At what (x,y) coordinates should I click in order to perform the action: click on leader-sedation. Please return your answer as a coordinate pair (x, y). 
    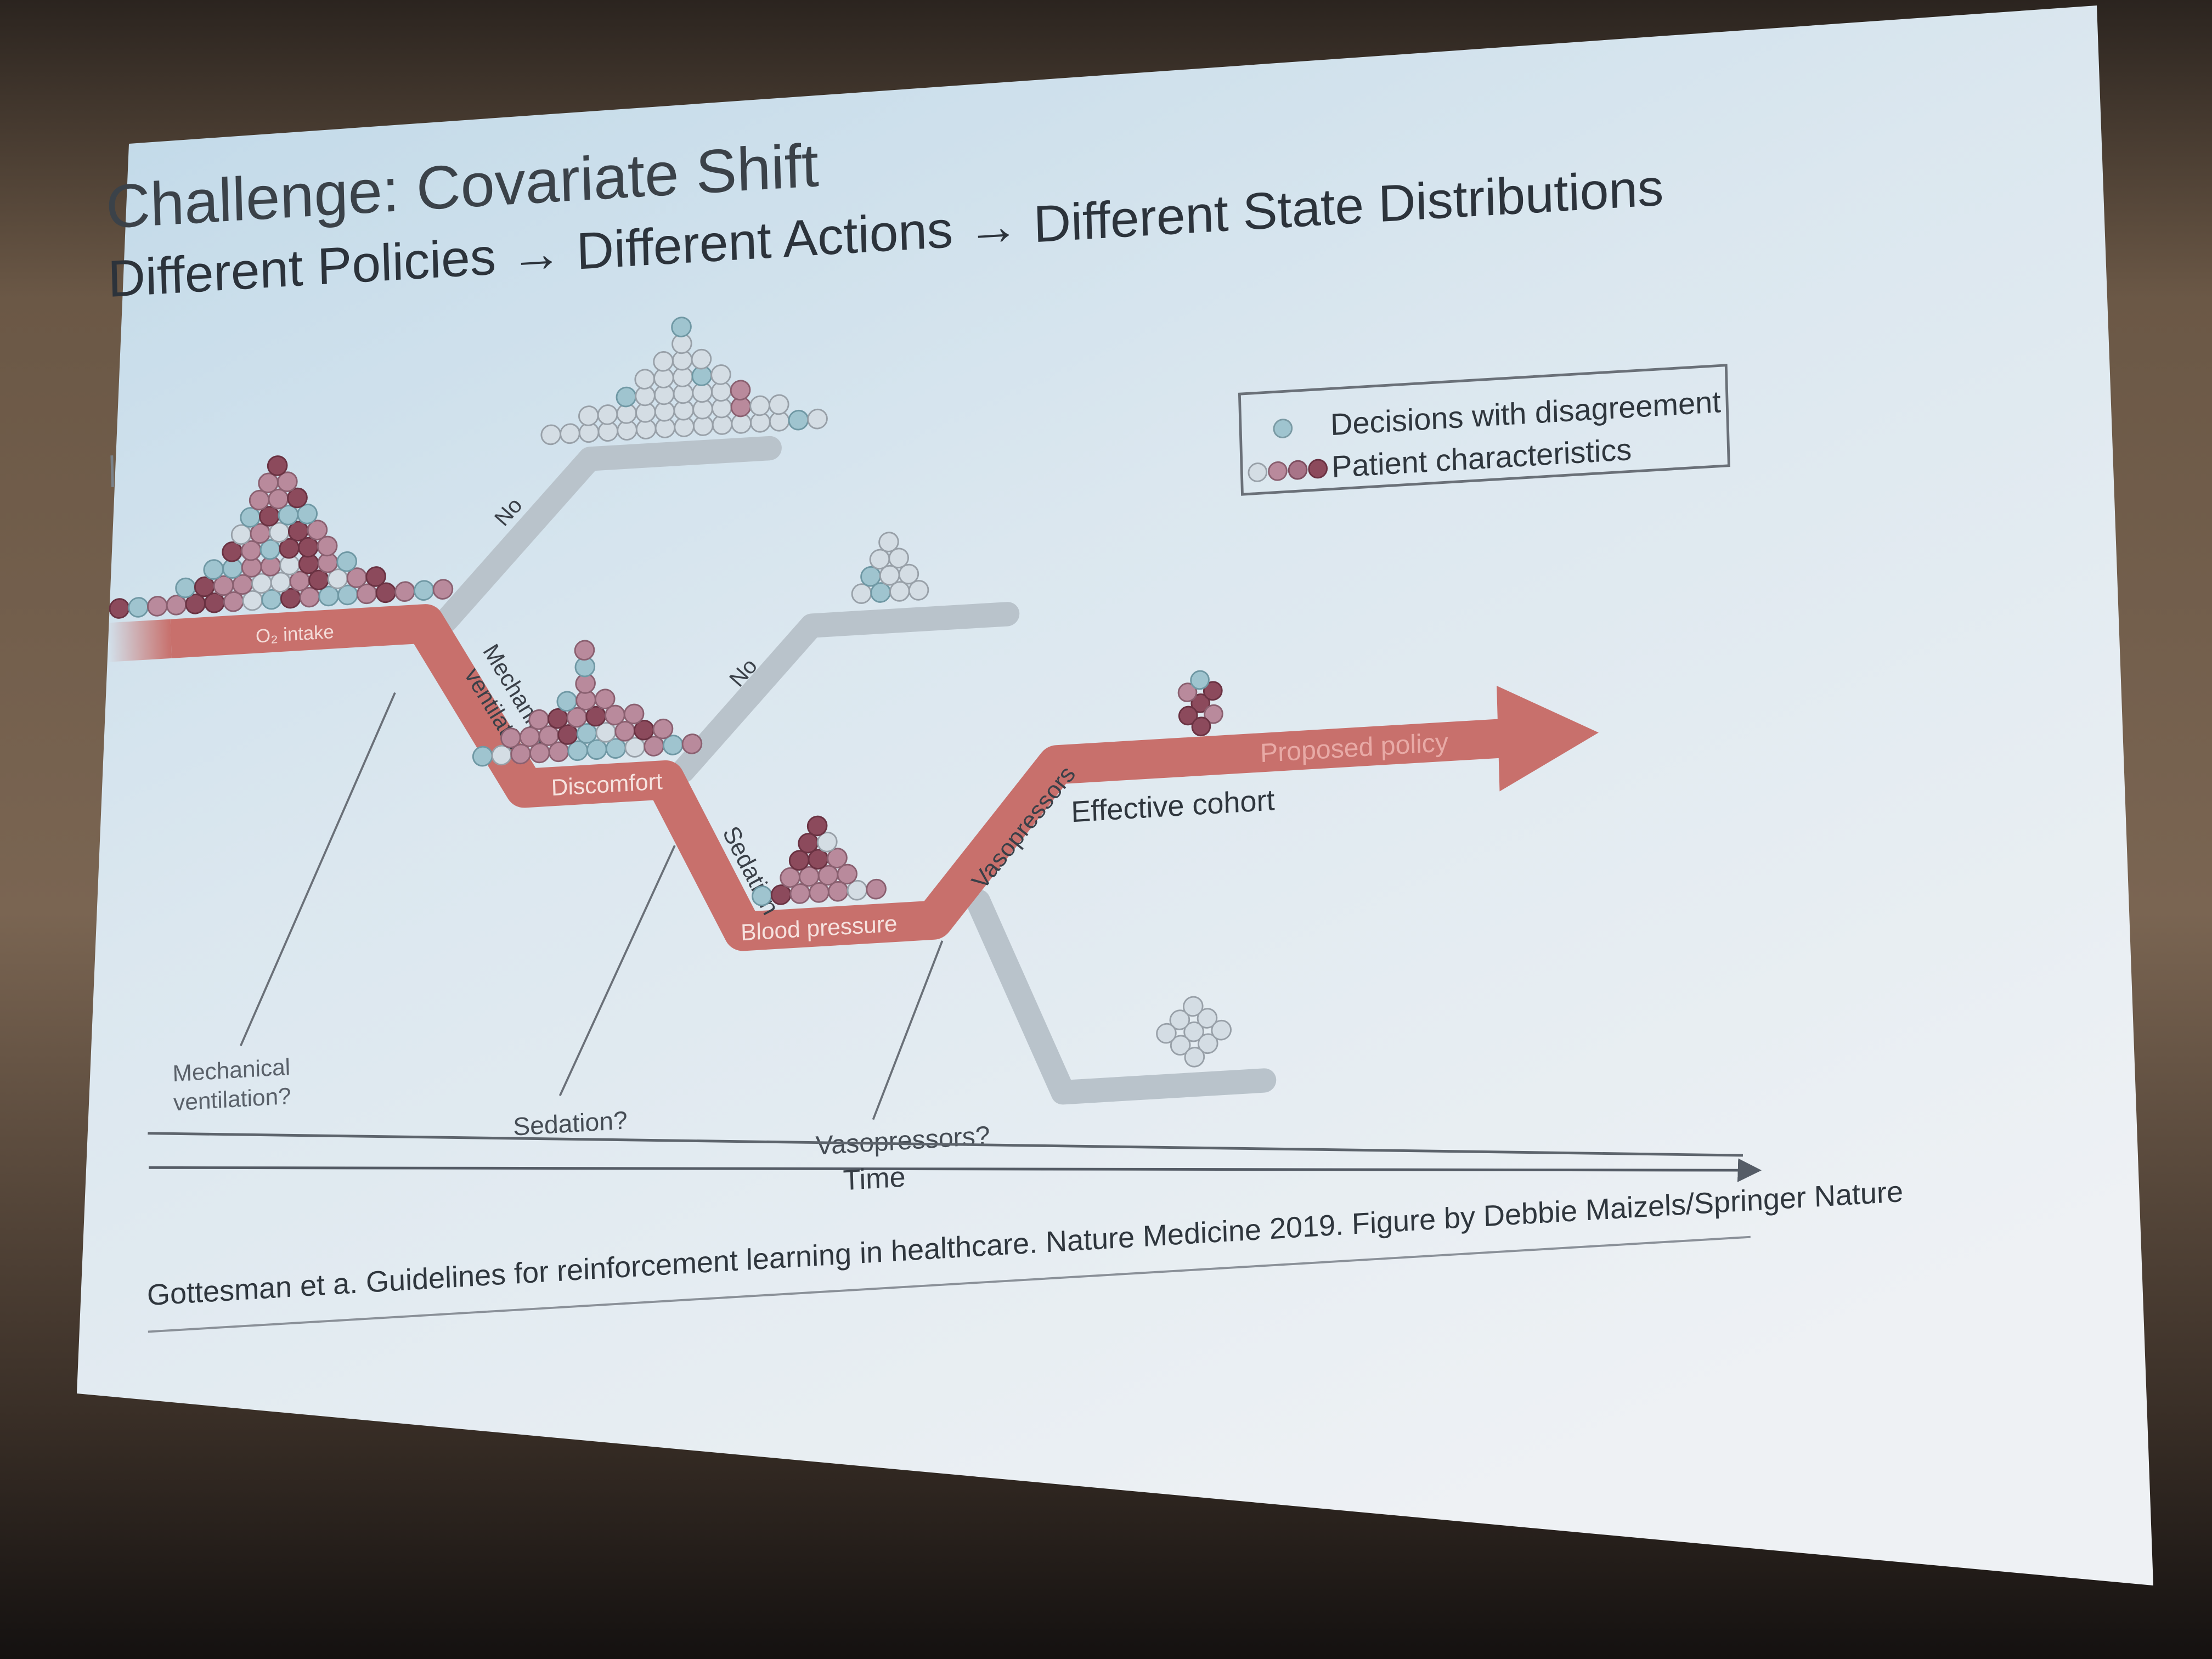
    Looking at the image, I should click on (617, 971).